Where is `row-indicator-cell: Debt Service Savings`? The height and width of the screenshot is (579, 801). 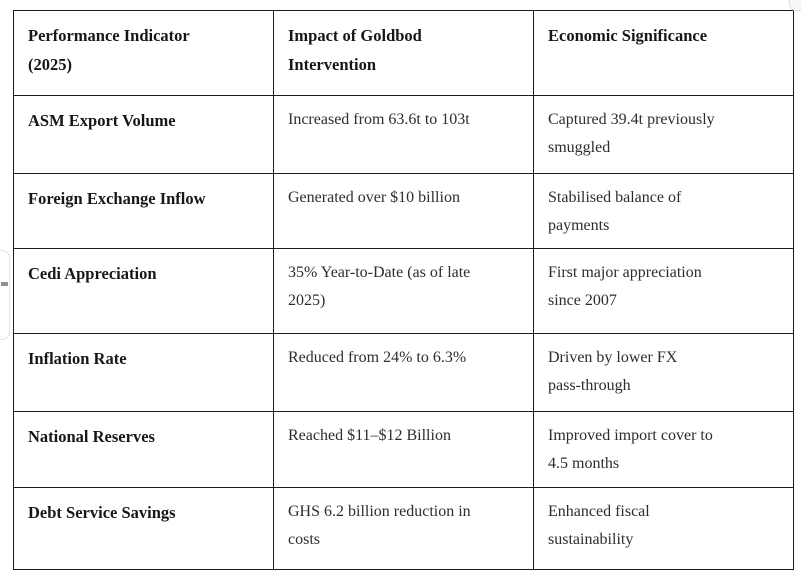 row-indicator-cell: Debt Service Savings is located at coordinates (144, 529).